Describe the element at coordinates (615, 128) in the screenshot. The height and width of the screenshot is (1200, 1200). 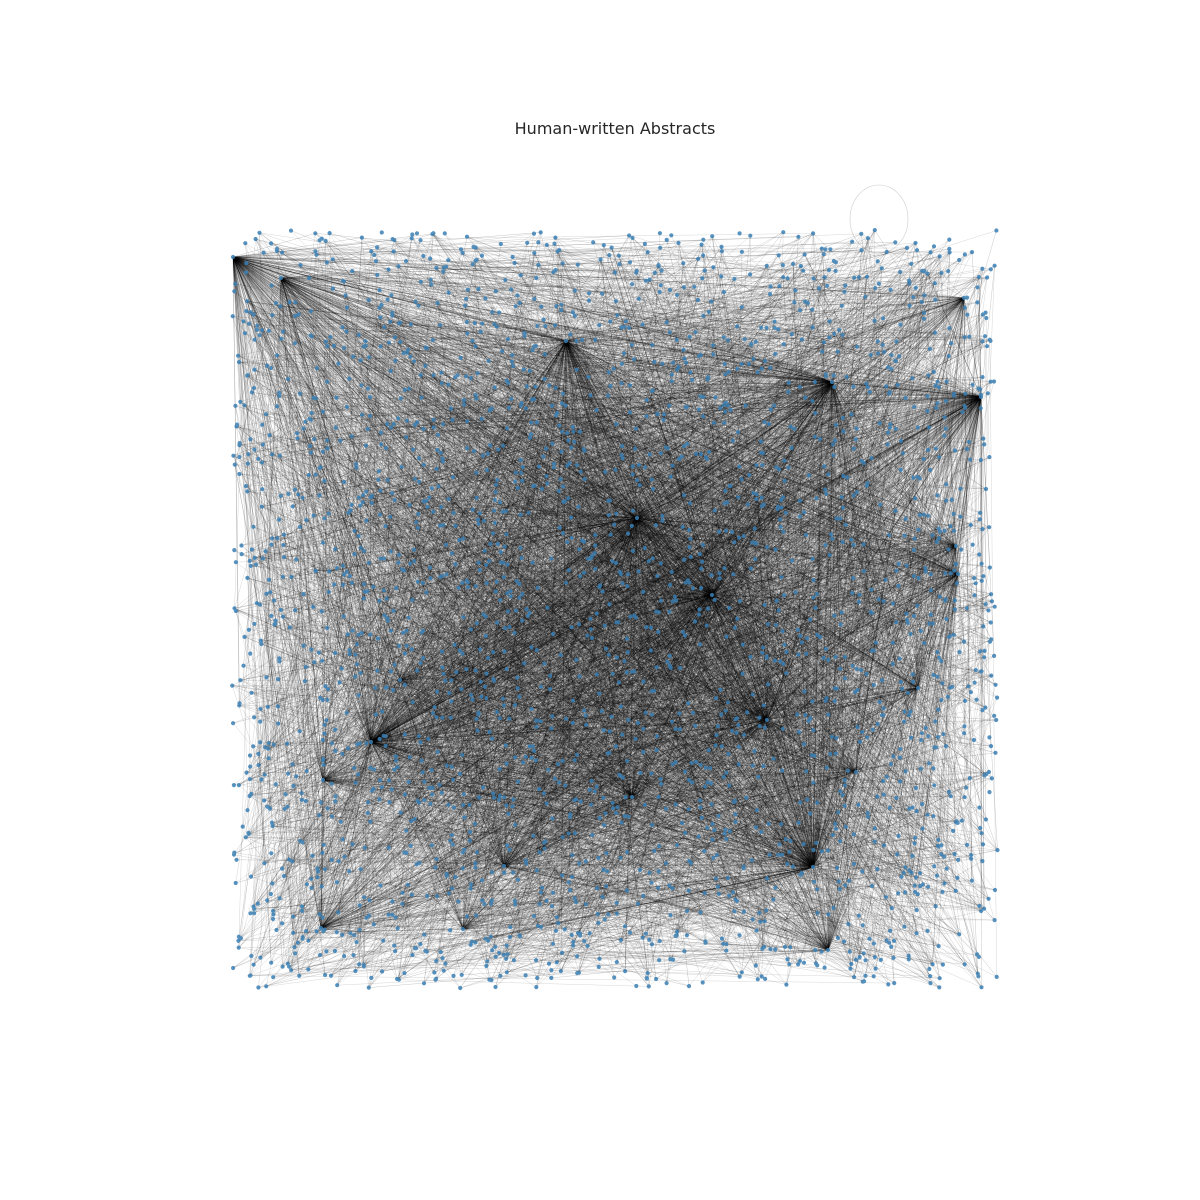
I see `figure-title: Human-written Abstracts` at that location.